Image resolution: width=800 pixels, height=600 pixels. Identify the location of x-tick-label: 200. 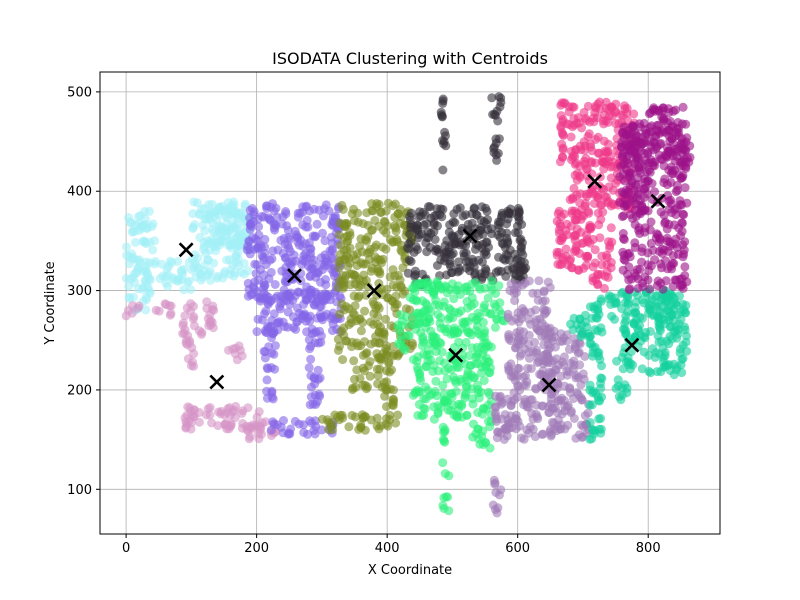
(256, 548).